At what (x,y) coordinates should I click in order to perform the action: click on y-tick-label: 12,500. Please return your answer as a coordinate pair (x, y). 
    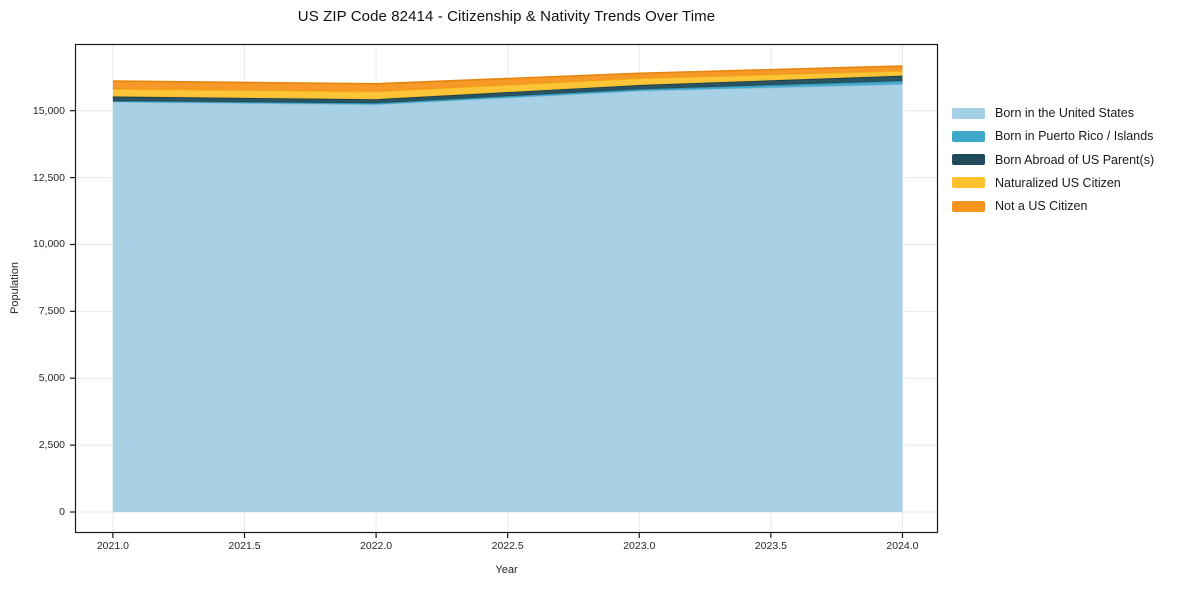
    Looking at the image, I should click on (48, 177).